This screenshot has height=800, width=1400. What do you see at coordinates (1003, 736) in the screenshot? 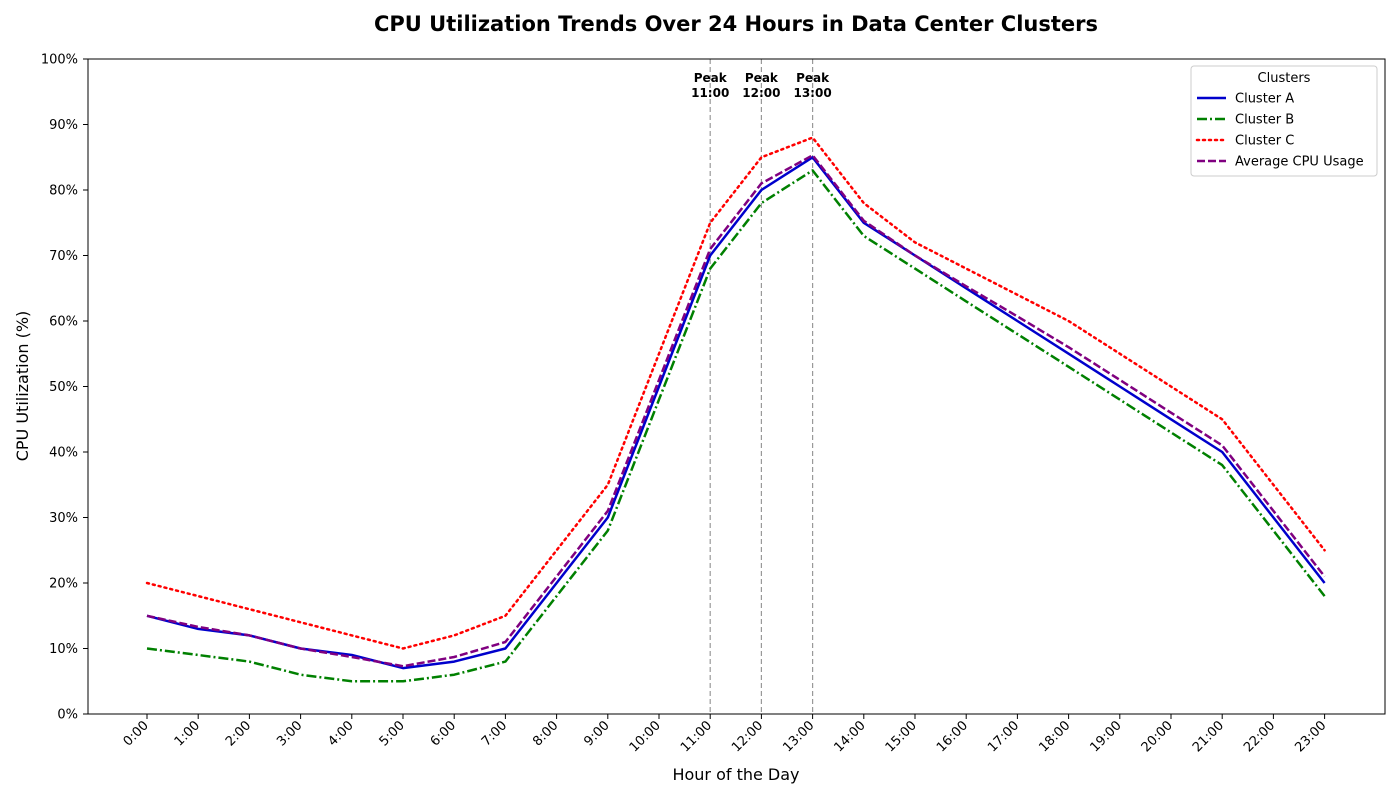
I see `x-tick-label: 17:00` at bounding box center [1003, 736].